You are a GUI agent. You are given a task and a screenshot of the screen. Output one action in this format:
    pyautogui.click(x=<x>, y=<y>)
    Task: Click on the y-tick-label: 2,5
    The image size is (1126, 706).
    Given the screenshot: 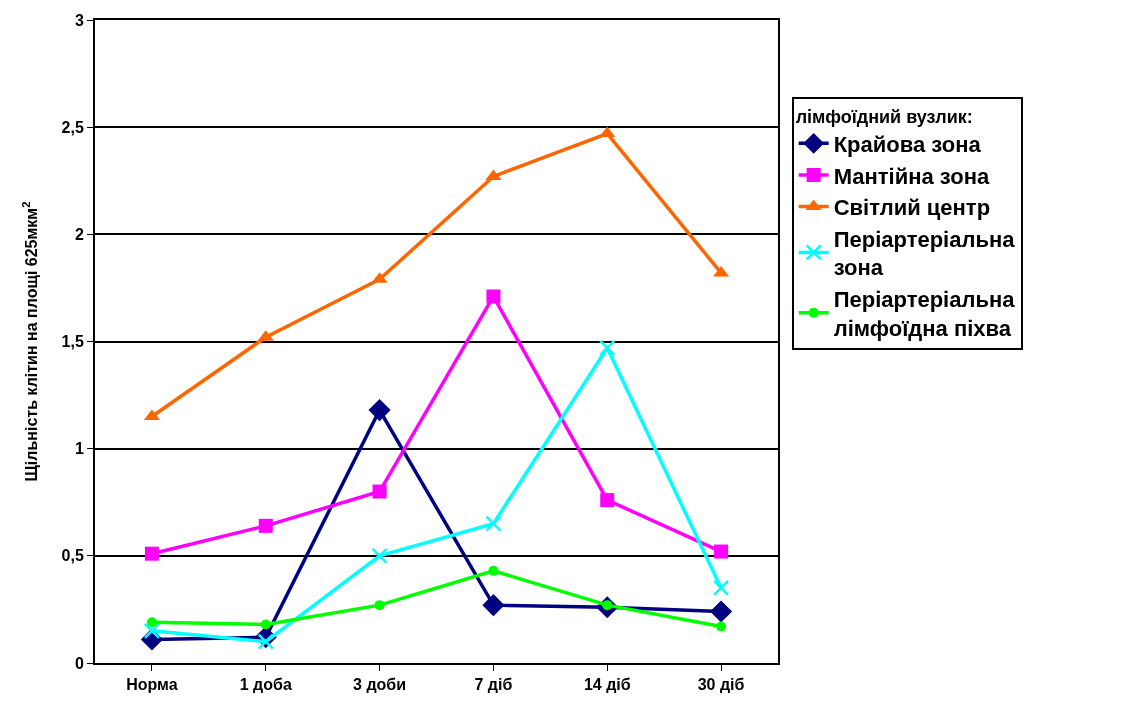 What is the action you would take?
    pyautogui.click(x=72, y=127)
    